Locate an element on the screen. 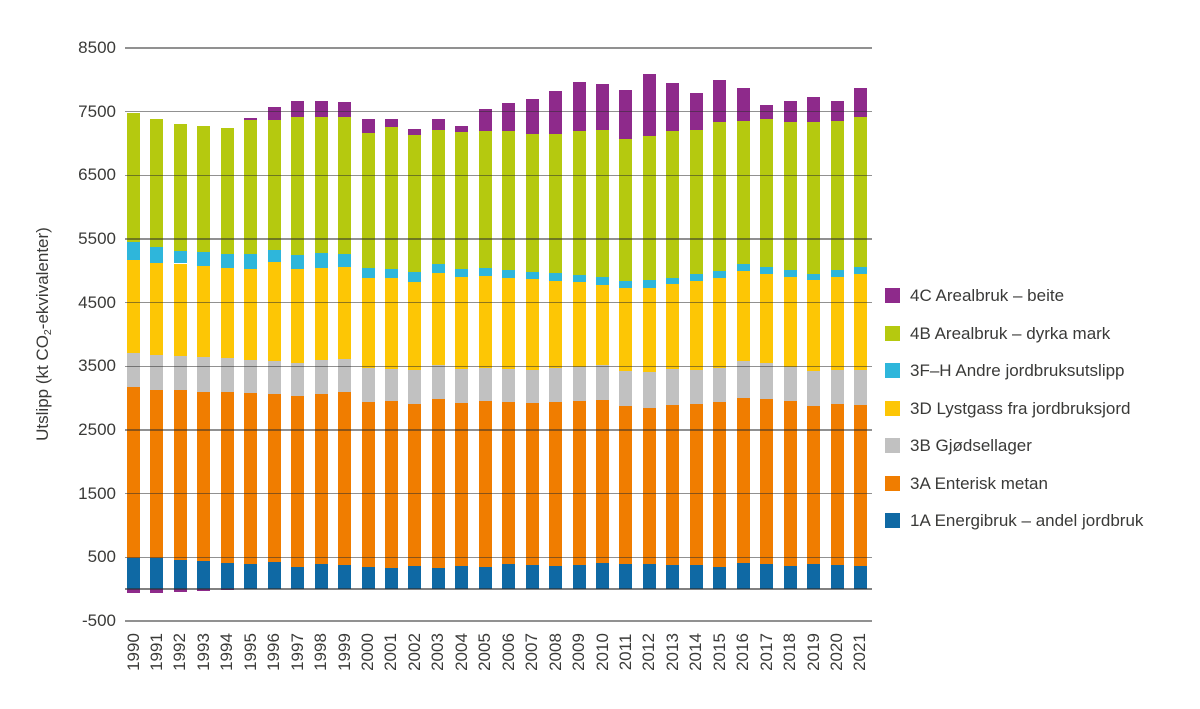  x-tick-label: 1996 is located at coordinates (274, 652).